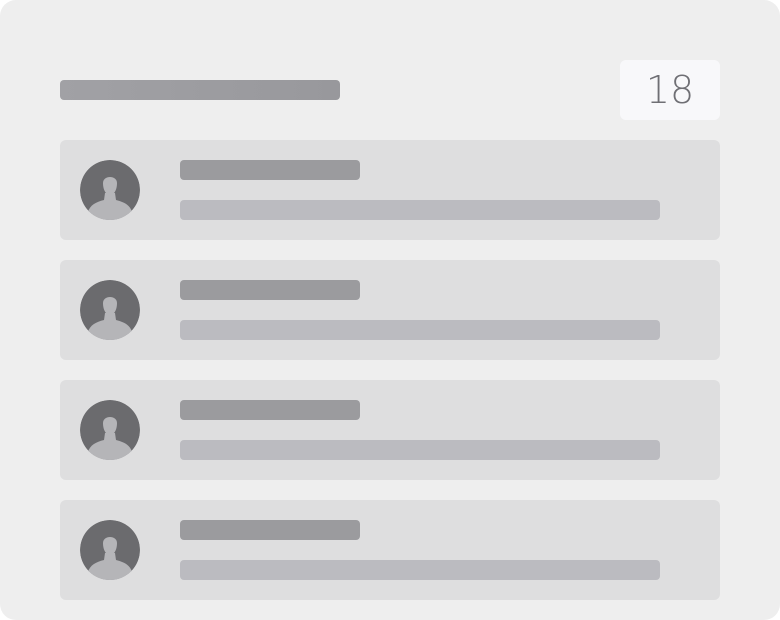 The height and width of the screenshot is (620, 780). Describe the element at coordinates (200, 90) in the screenshot. I see `header-title-placeholder` at that location.